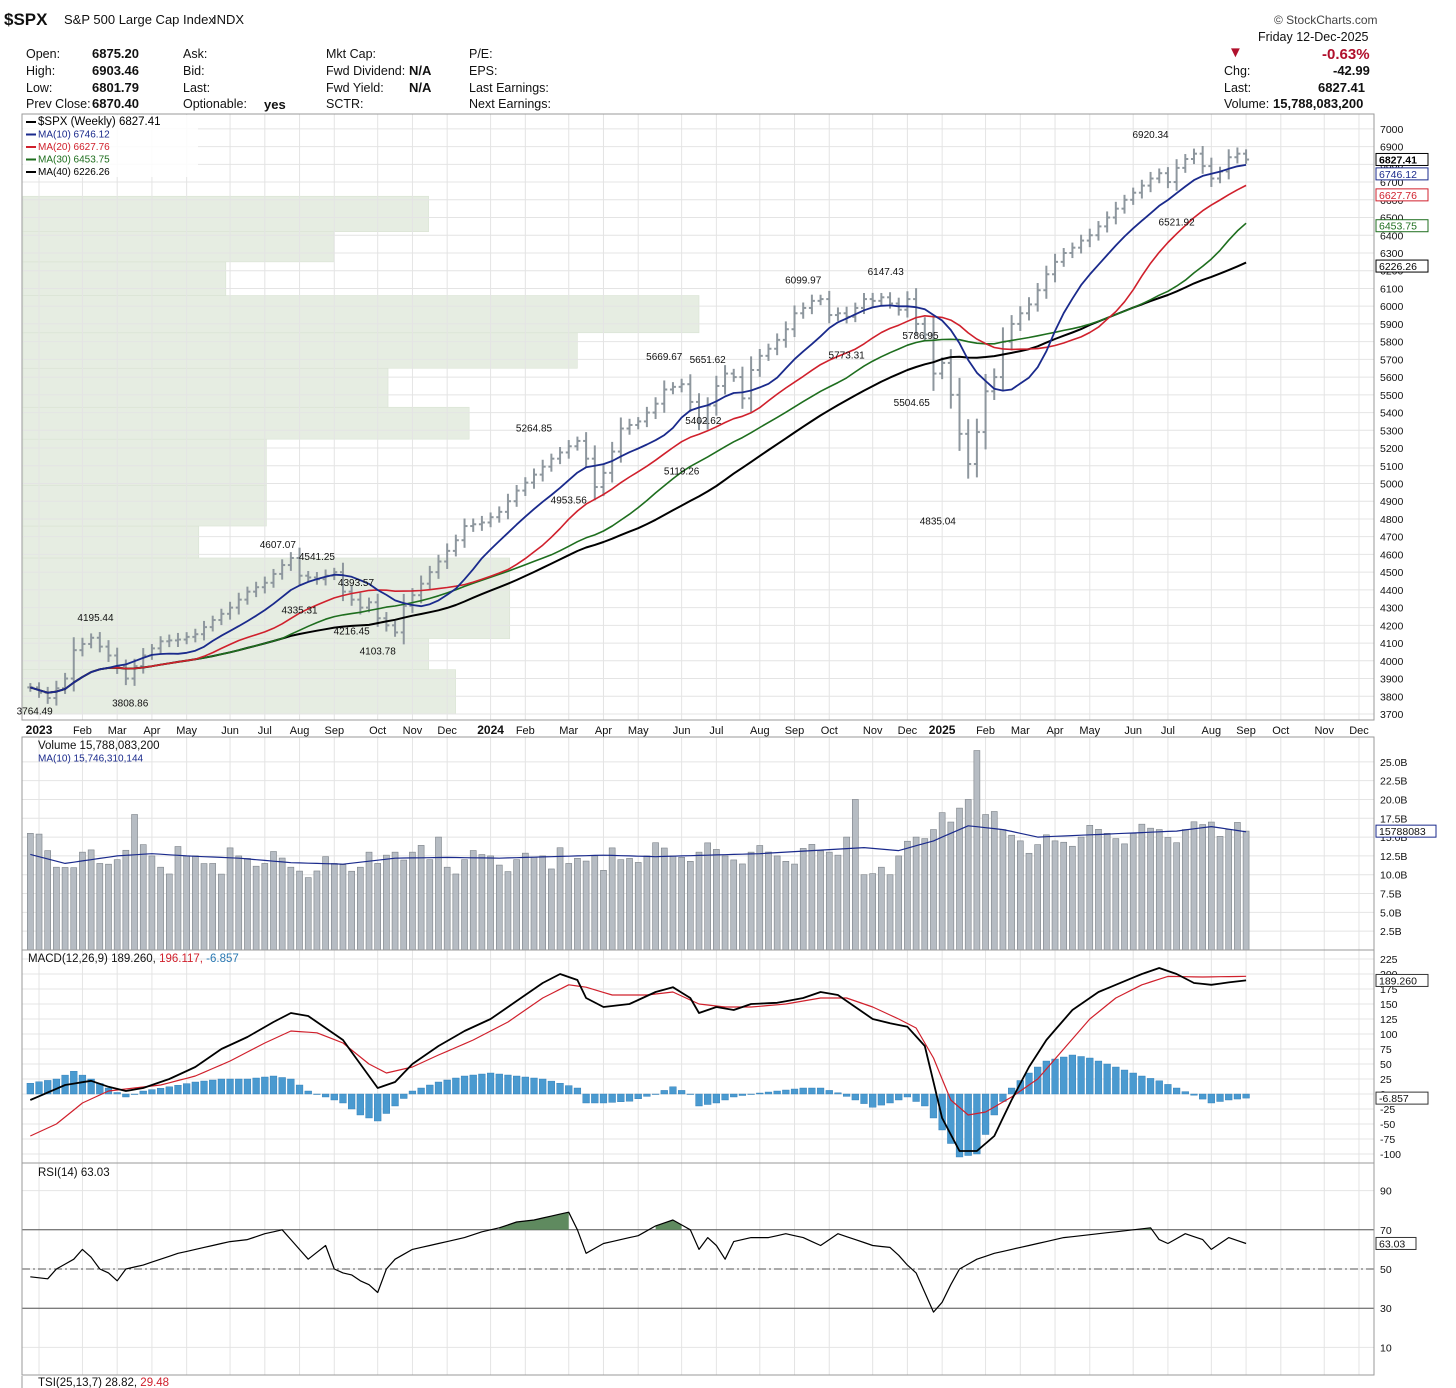 Image resolution: width=1456 pixels, height=1388 pixels. What do you see at coordinates (1392, 662) in the screenshot?
I see `price-y-tick: 4000` at bounding box center [1392, 662].